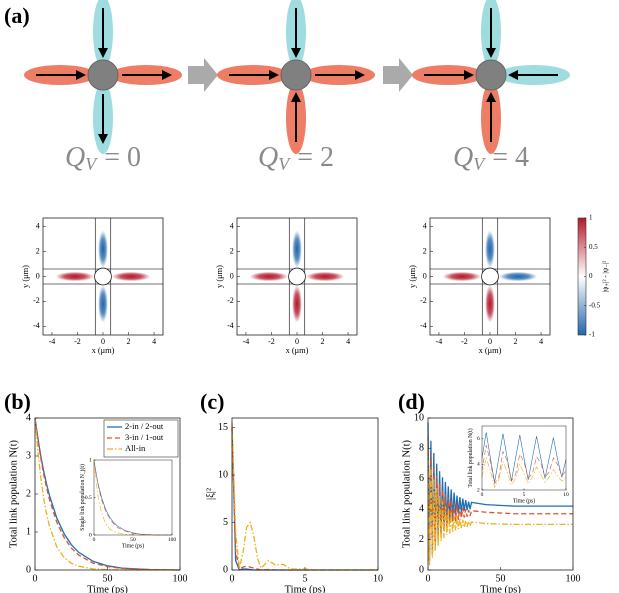 This screenshot has height=593, width=619. I want to click on y-tick-label: 0.5, so click(88, 498).